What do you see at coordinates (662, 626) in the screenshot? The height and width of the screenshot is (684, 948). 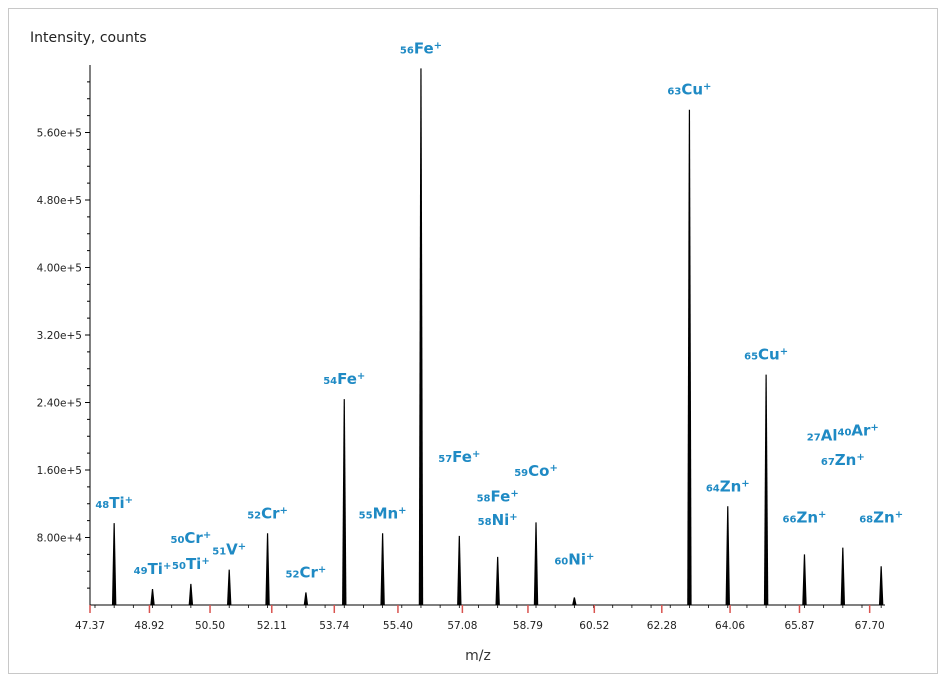 I see `x-tick-label: 62.28` at bounding box center [662, 626].